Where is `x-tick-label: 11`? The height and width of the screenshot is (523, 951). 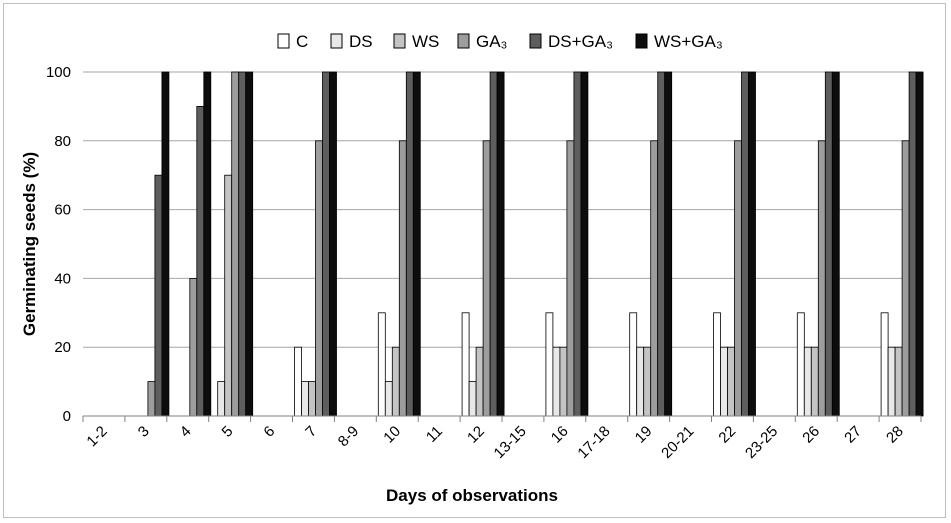
x-tick-label: 11 is located at coordinates (434, 434).